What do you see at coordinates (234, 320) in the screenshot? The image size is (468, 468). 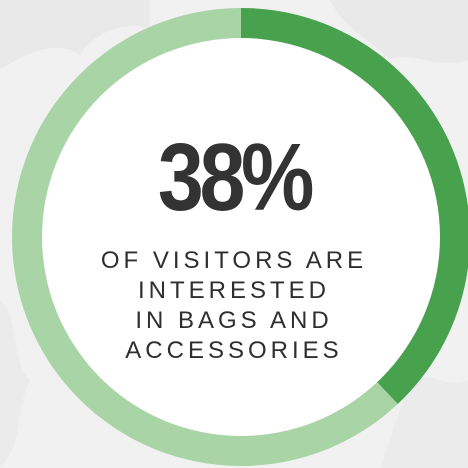 I see `caption-line: IN BAGS AND` at bounding box center [234, 320].